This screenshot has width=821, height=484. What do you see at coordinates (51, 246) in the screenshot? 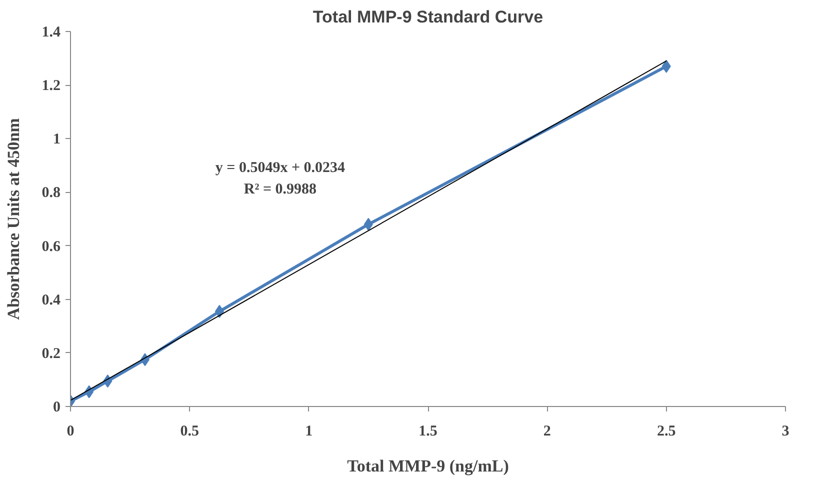
I see `y-tick-label: 0.6` at bounding box center [51, 246].